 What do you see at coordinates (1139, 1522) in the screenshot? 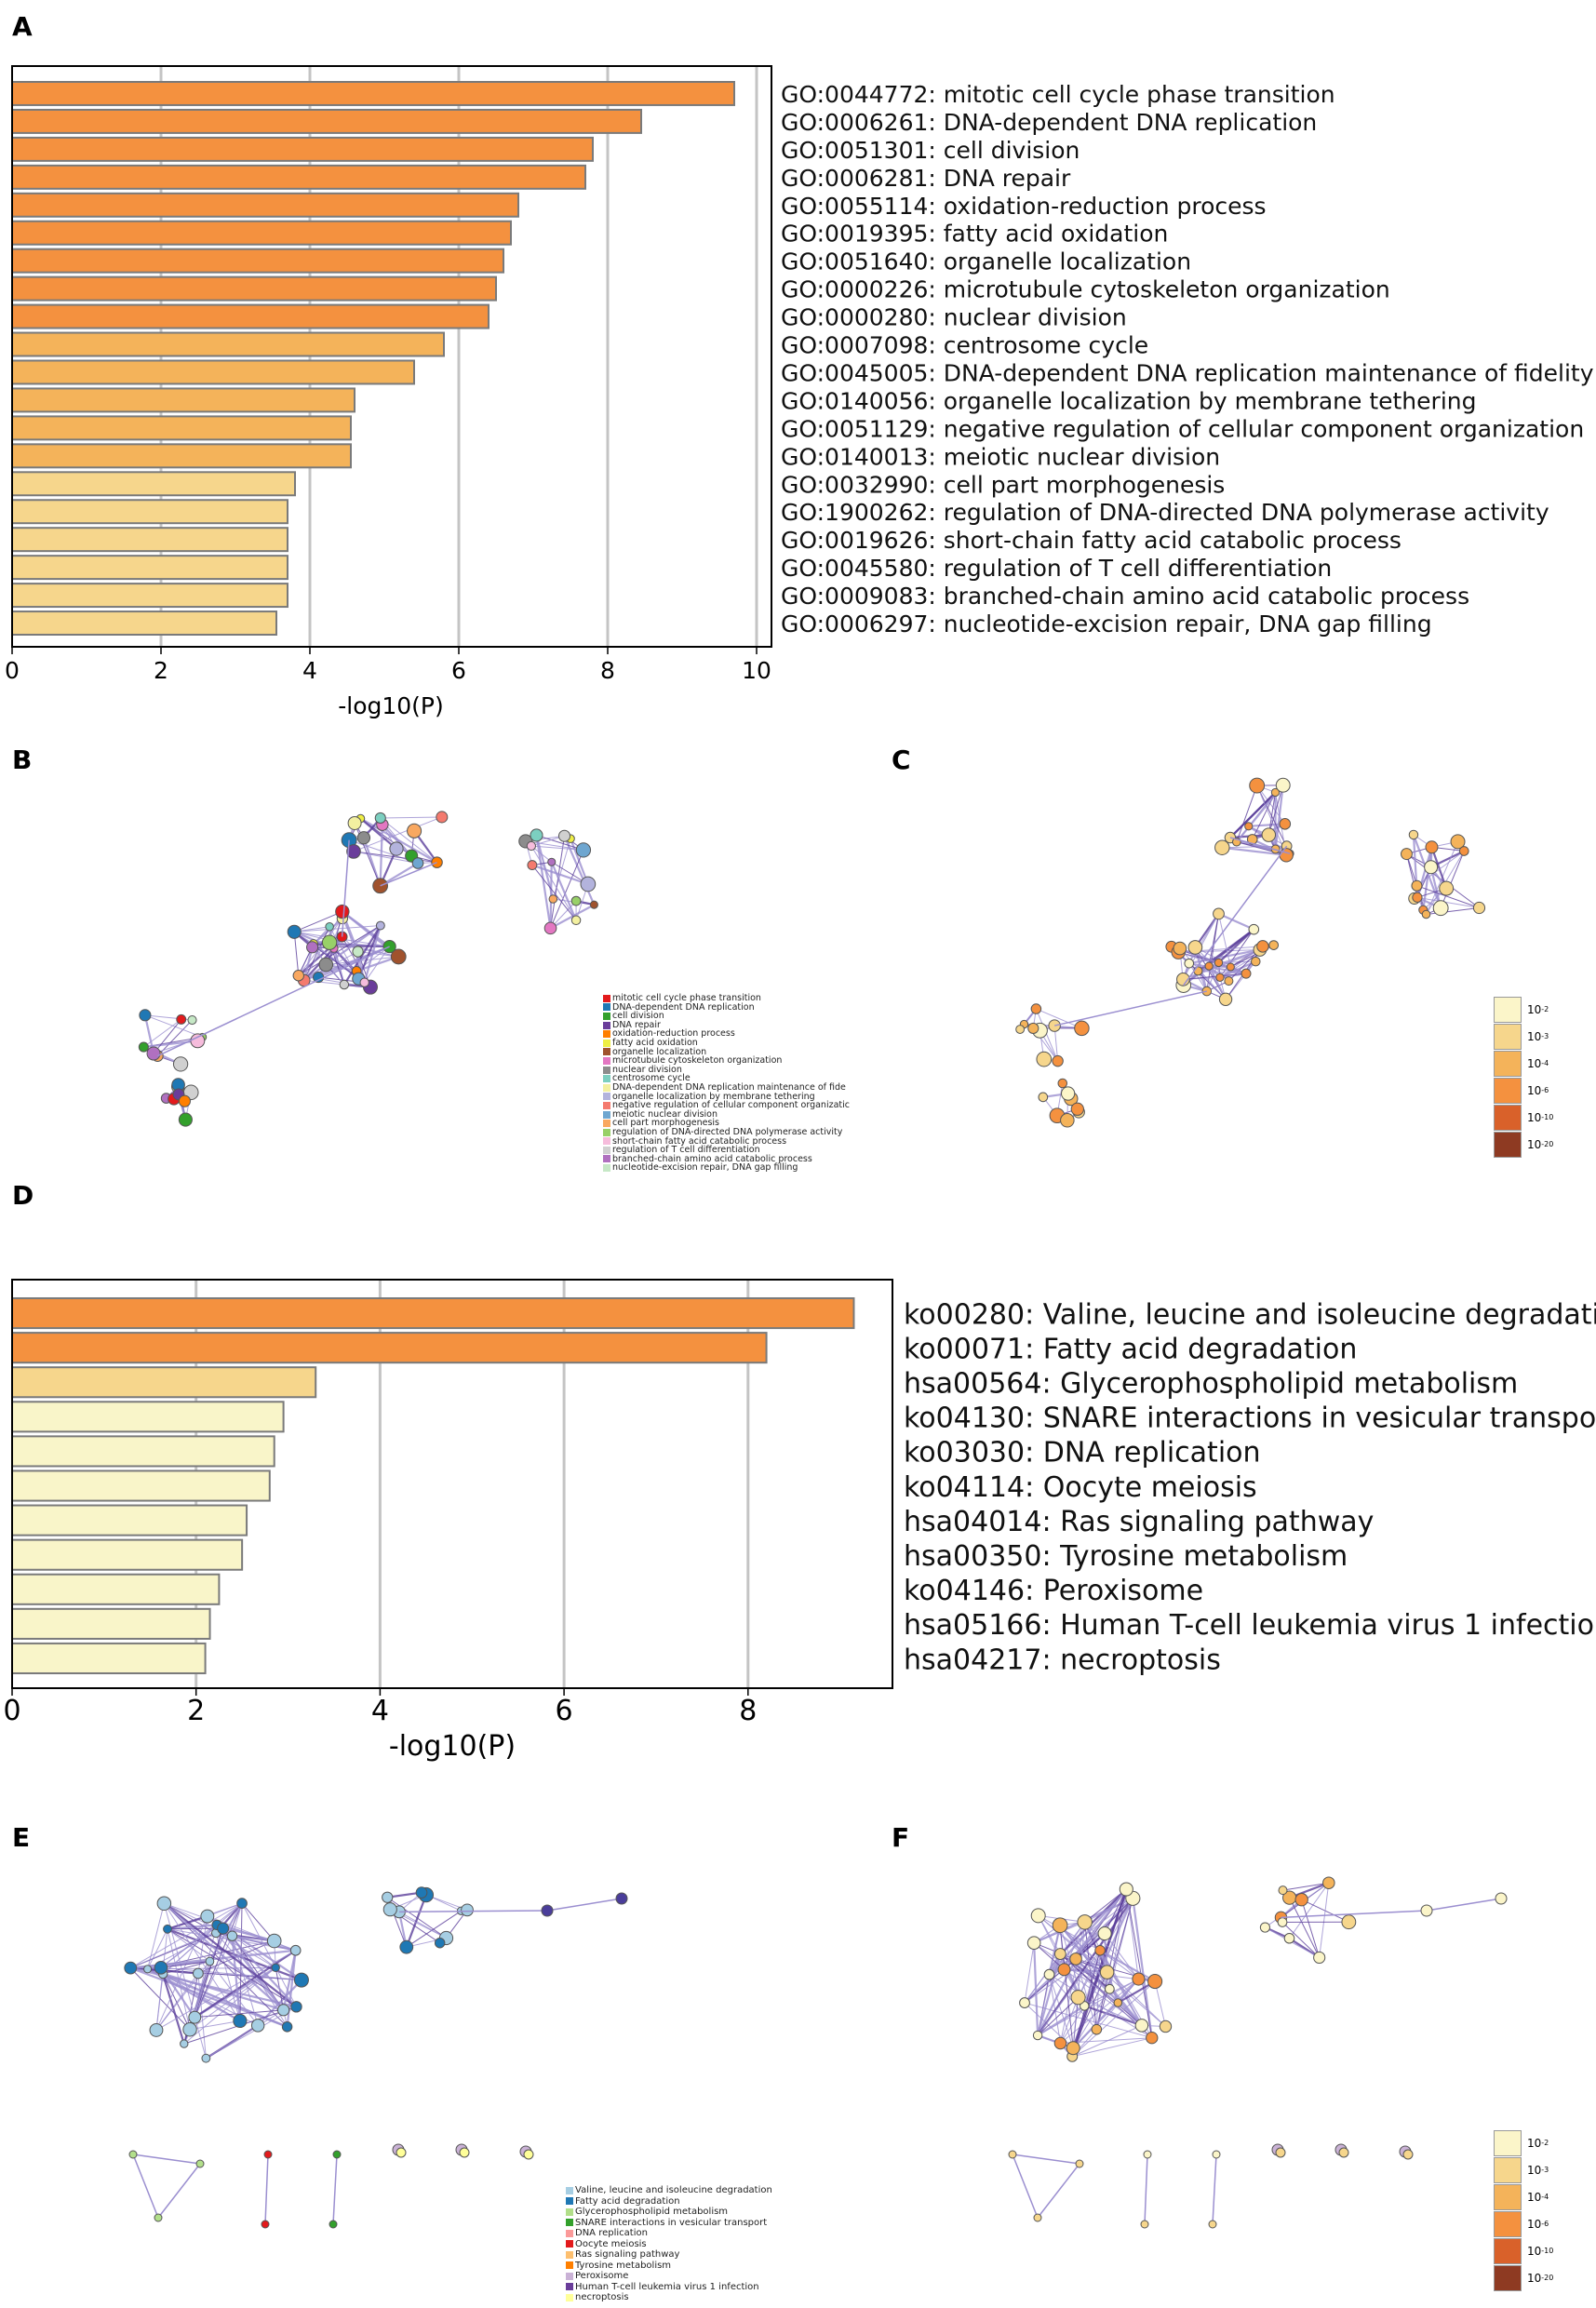
I see `category-label: hsa04014: Ras signaling pathway` at bounding box center [1139, 1522].